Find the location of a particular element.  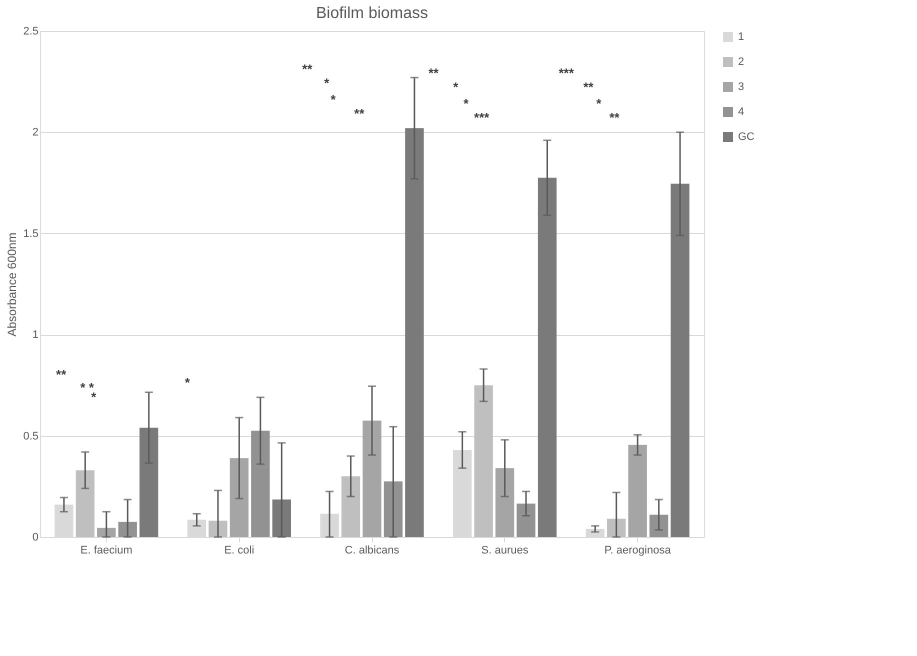

y-tick-label: 2 is located at coordinates (35, 132).